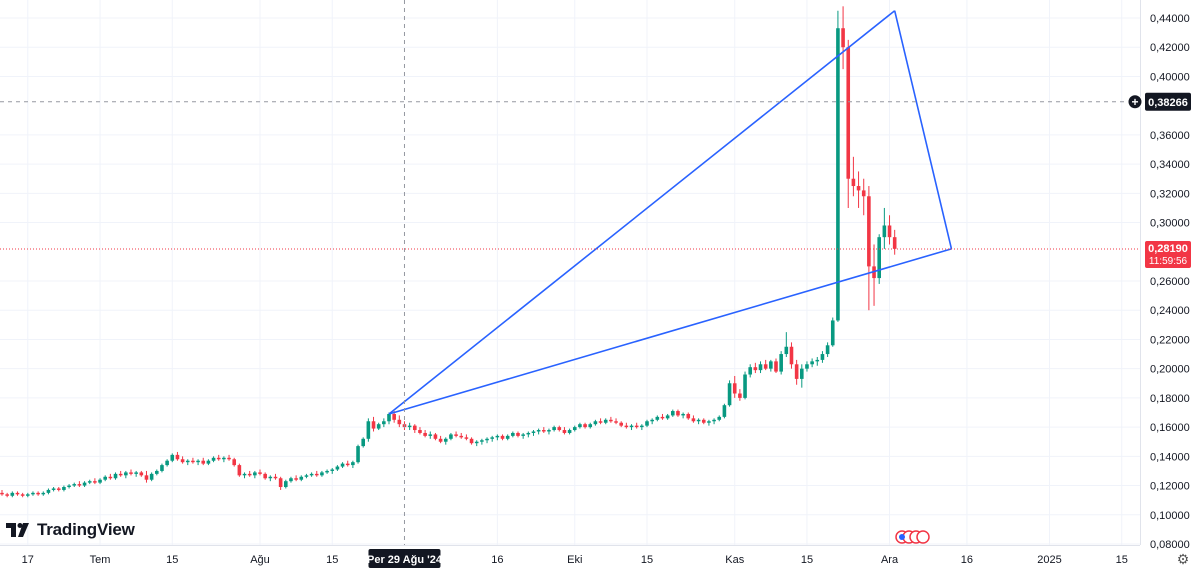 The image size is (1200, 577). Describe the element at coordinates (86, 529) in the screenshot. I see `tradingview-logo-text: TradingView` at that location.